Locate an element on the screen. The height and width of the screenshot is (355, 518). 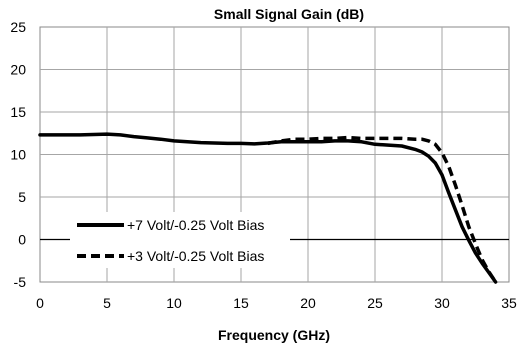
y-tick-label: 20 is located at coordinates (18, 70).